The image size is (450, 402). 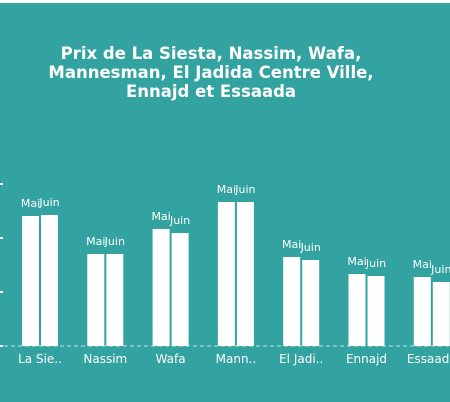 I want to click on data-label-mai-2: Mai, so click(x=160, y=216).